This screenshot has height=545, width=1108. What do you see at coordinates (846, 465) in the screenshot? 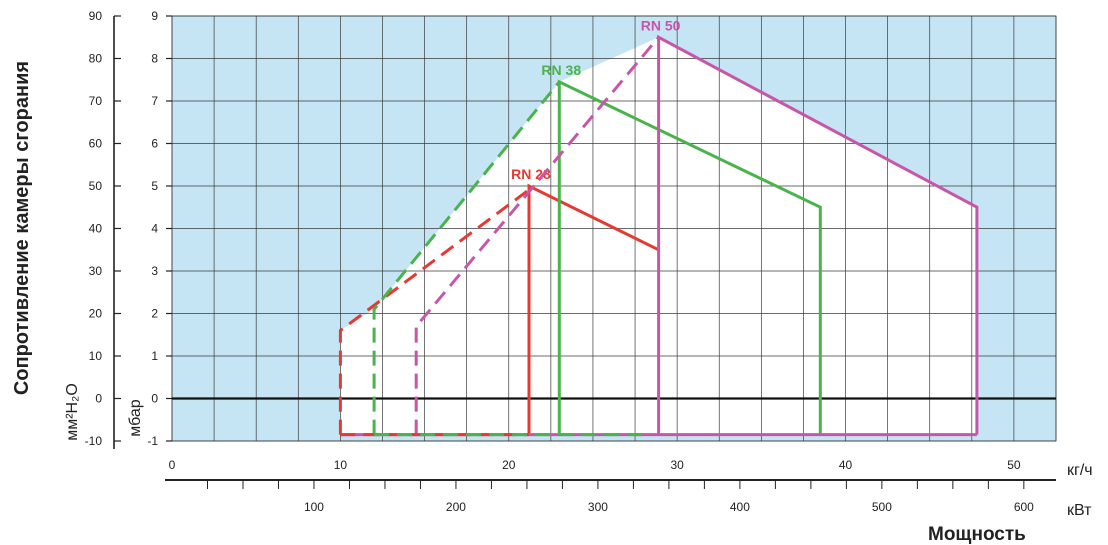
I see `x-tick-kgh: 40` at bounding box center [846, 465].